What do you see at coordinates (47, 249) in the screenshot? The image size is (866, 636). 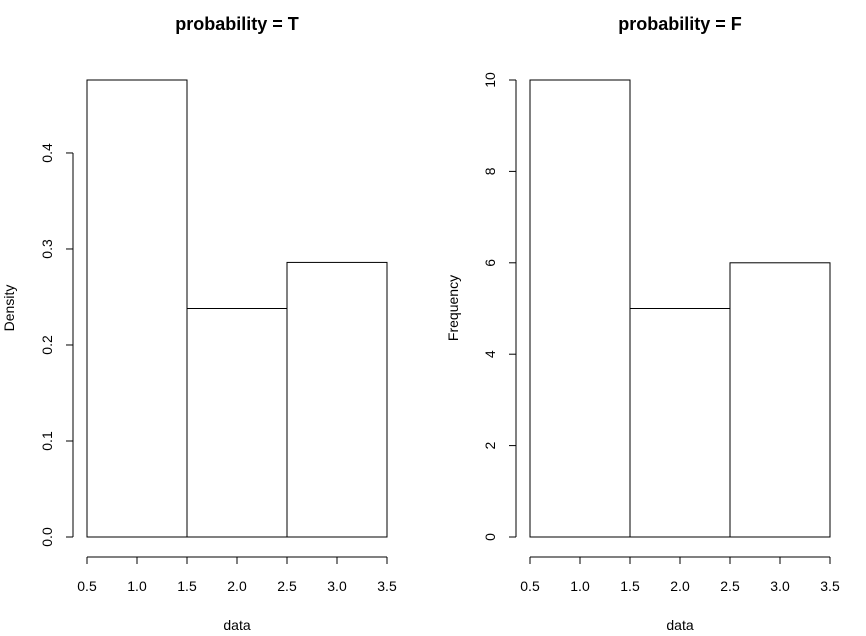 I see `y-tick-label: 0.3` at bounding box center [47, 249].